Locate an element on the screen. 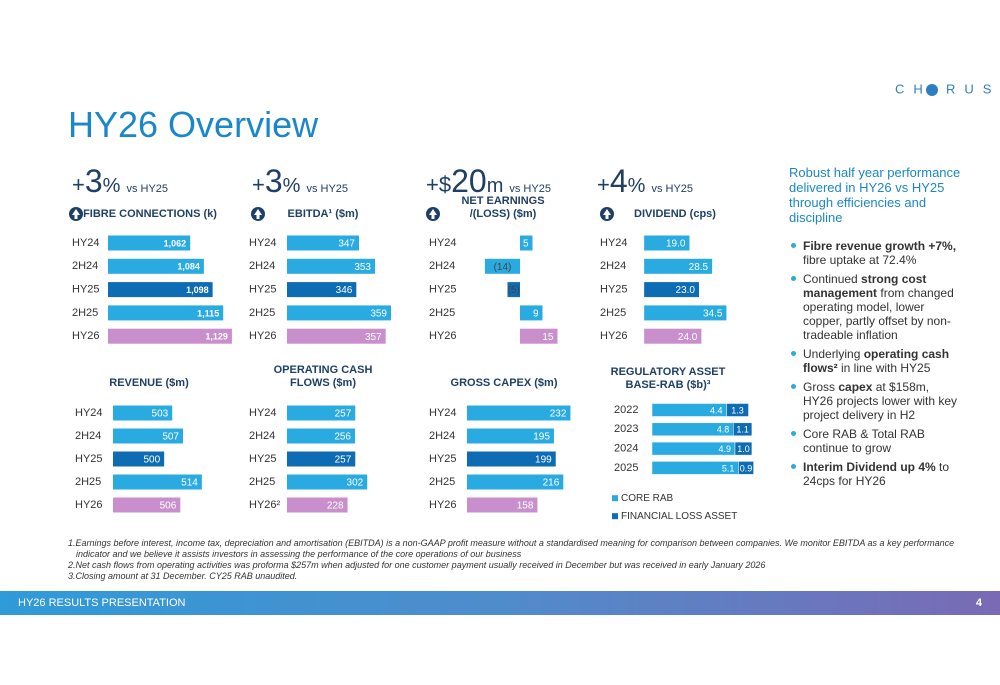  value-label: 28.5 is located at coordinates (699, 267).